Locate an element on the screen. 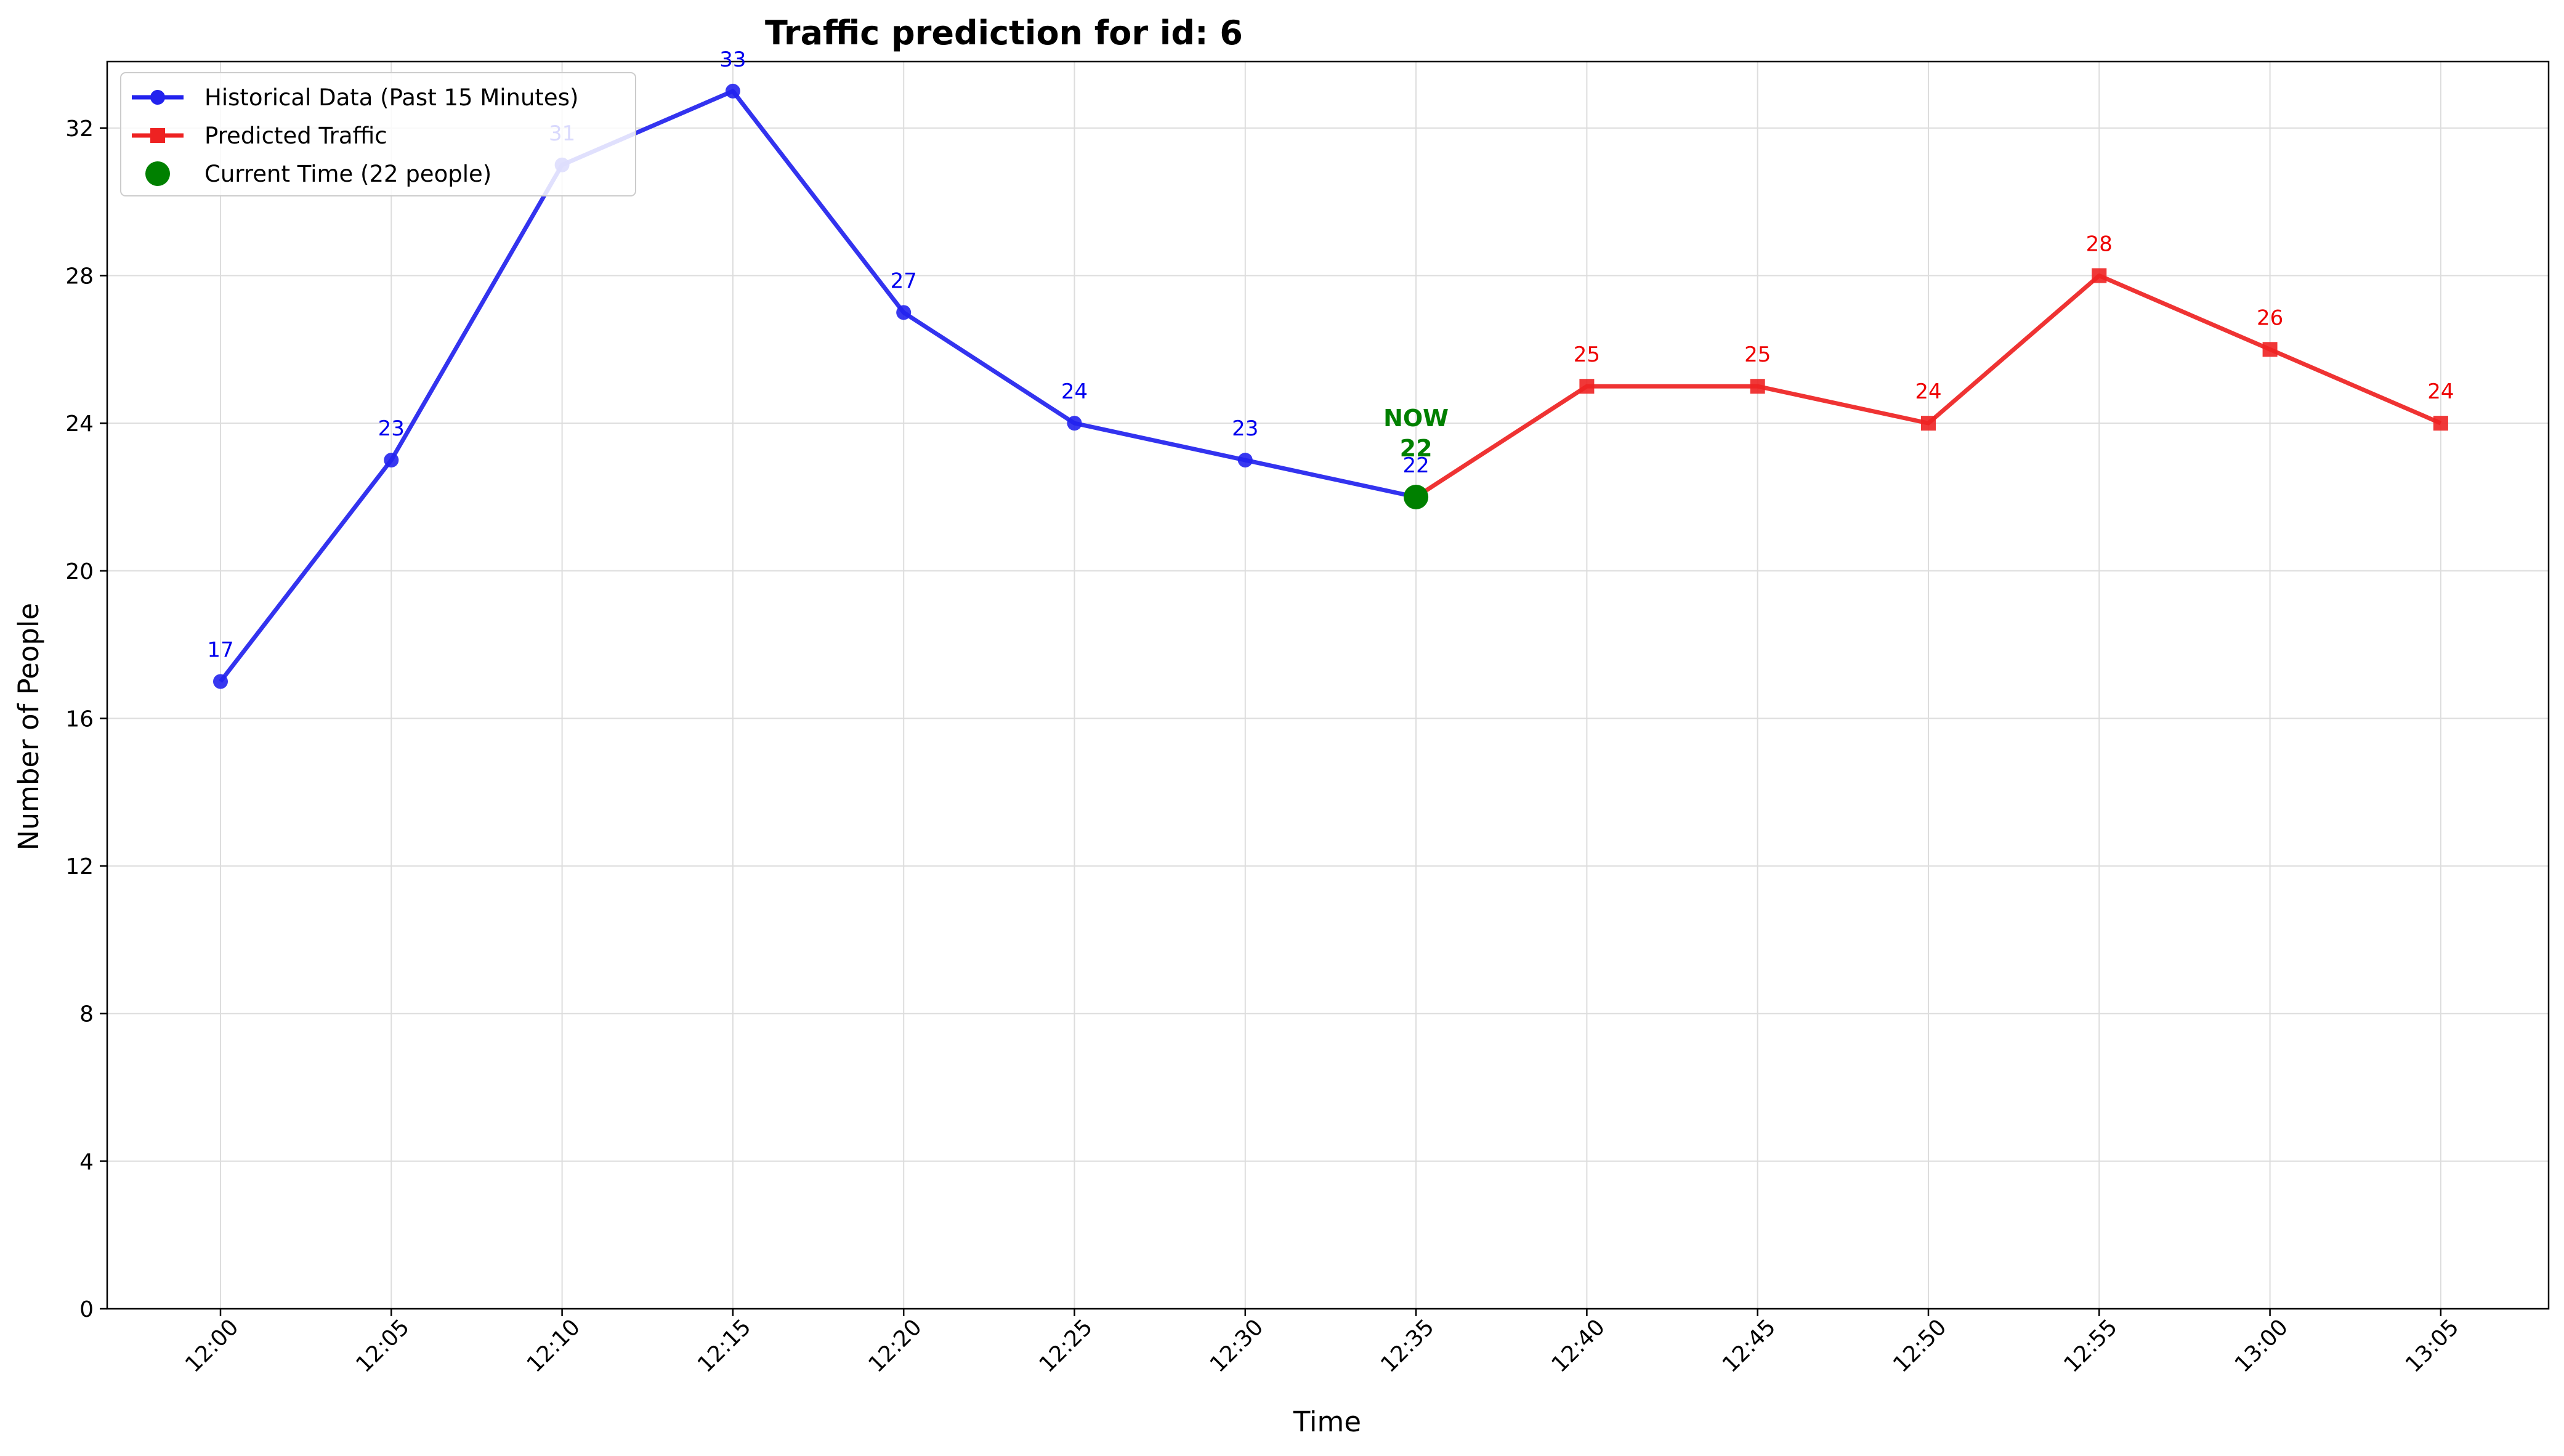 Image resolution: width=2564 pixels, height=1456 pixels. data-label: 26 is located at coordinates (2270, 317).